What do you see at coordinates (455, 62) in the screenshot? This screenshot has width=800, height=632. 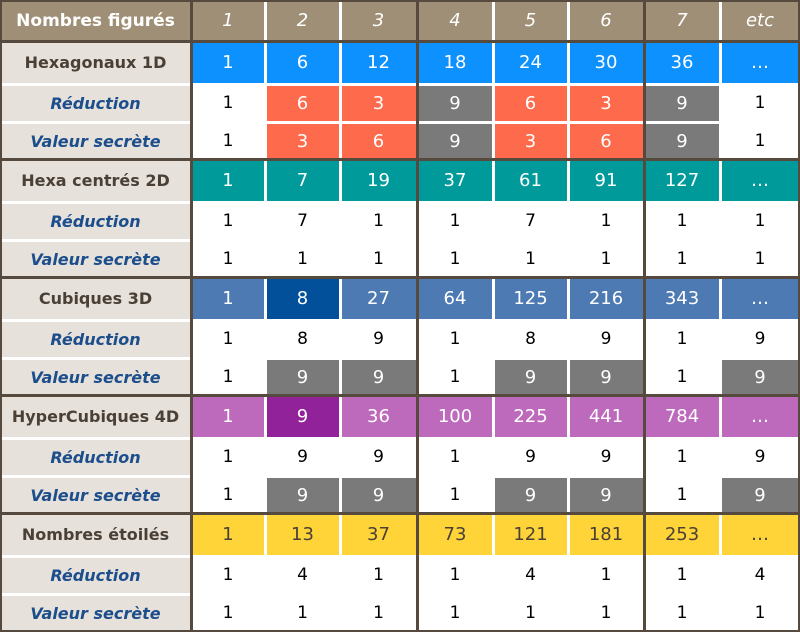 I see `sequence-cell: 18` at bounding box center [455, 62].